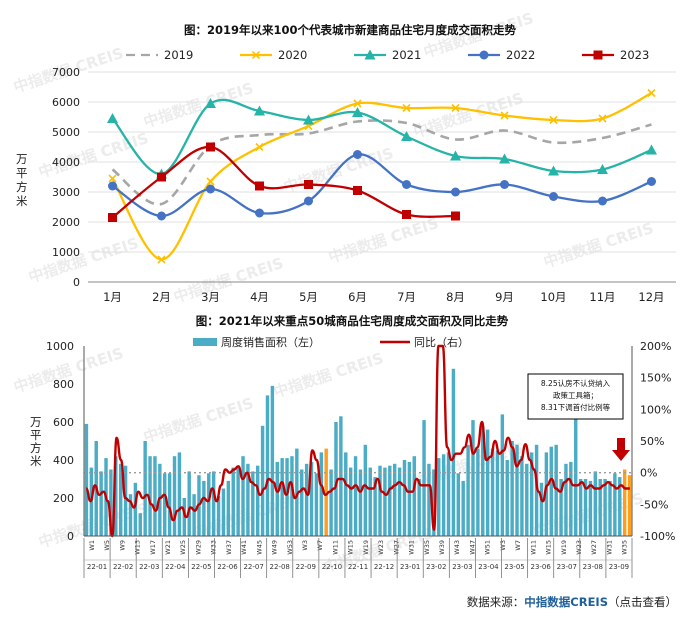  What do you see at coordinates (553, 297) in the screenshot?
I see `chart1-xtick: 10月` at bounding box center [553, 297].